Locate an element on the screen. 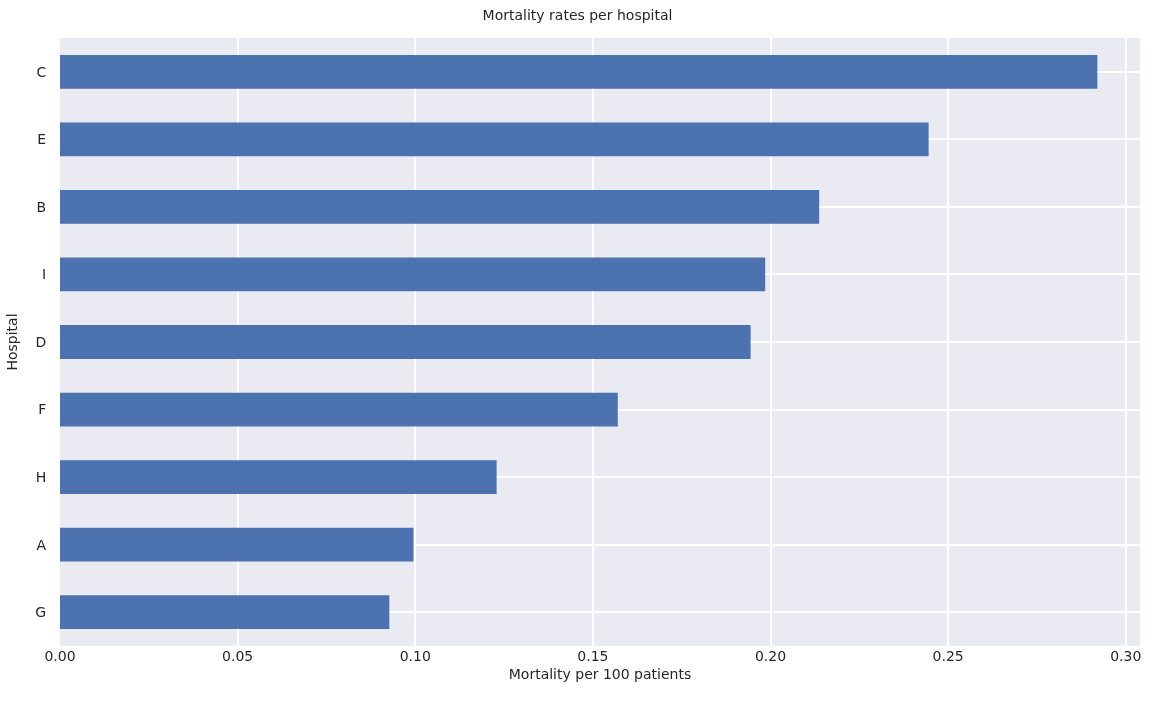 The image size is (1155, 701). x-tick-label: 0.00 is located at coordinates (60, 656).